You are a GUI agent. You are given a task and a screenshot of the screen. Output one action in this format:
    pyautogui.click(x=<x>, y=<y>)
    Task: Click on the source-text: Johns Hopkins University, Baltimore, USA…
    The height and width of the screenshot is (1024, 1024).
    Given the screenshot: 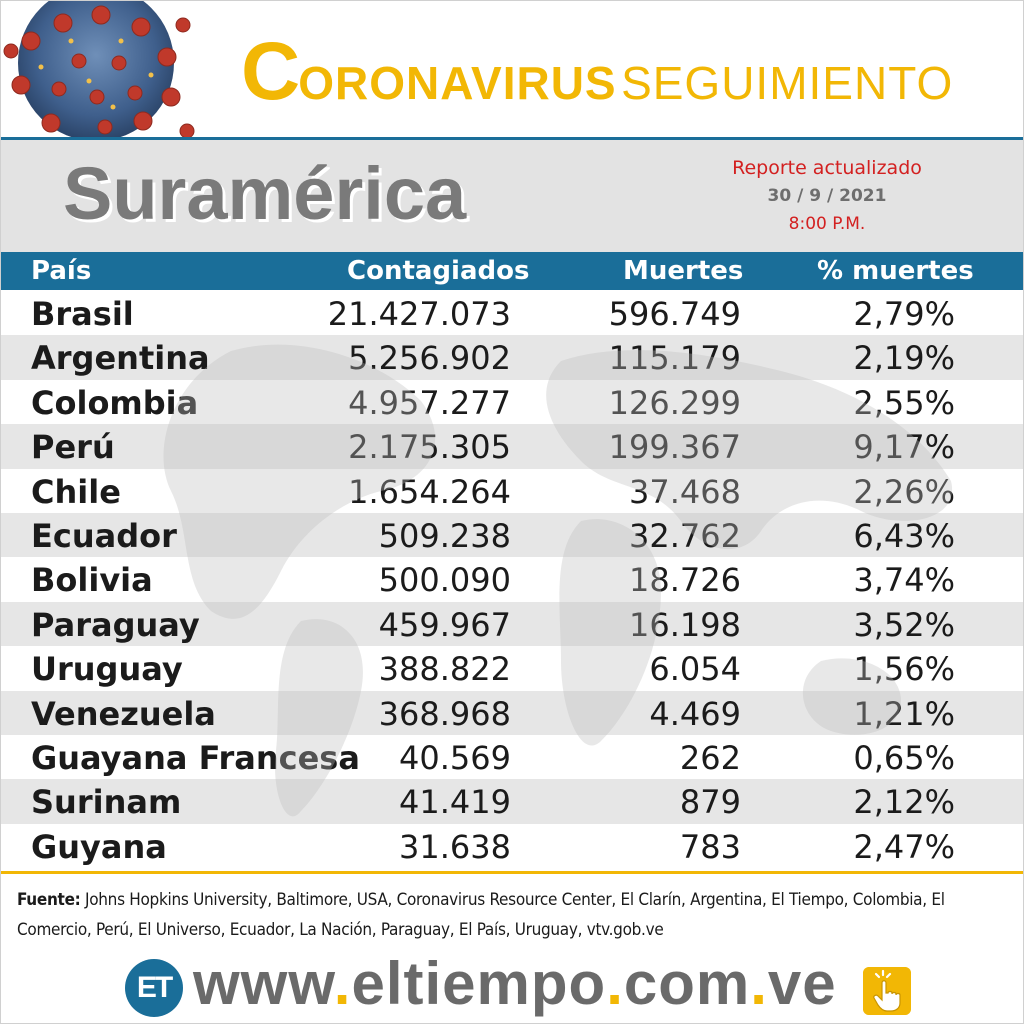 What is the action you would take?
    pyautogui.click(x=481, y=915)
    